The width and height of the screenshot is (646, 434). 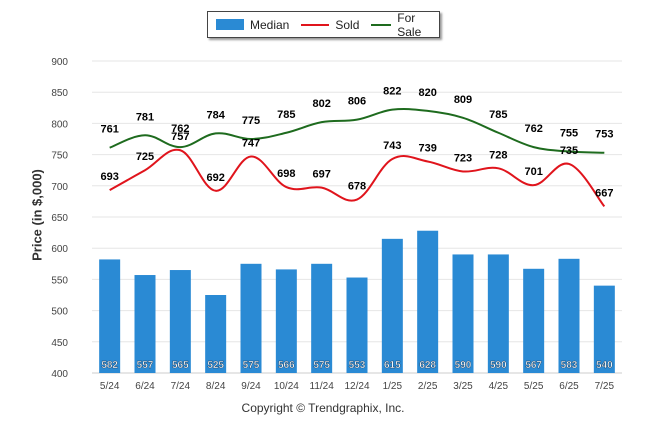 What do you see at coordinates (569, 365) in the screenshot?
I see `median-bar-label: 583` at bounding box center [569, 365].